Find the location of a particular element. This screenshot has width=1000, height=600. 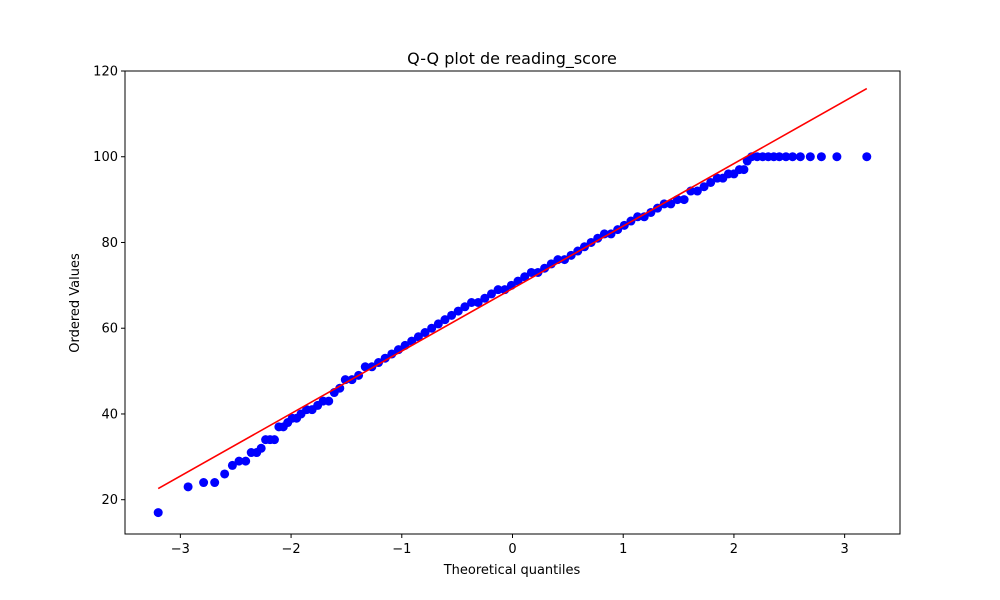

x-tick-label: −3 is located at coordinates (180, 549).